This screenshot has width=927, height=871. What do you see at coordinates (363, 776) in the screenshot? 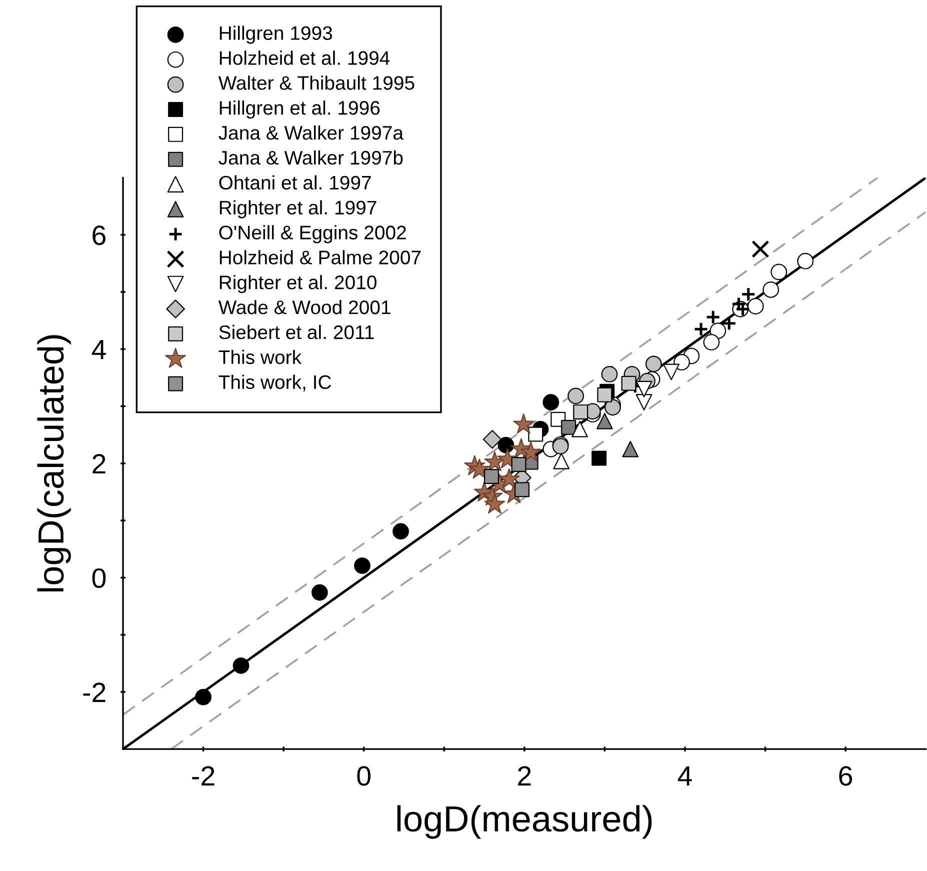
I see `x-tick-label: 0` at bounding box center [363, 776].